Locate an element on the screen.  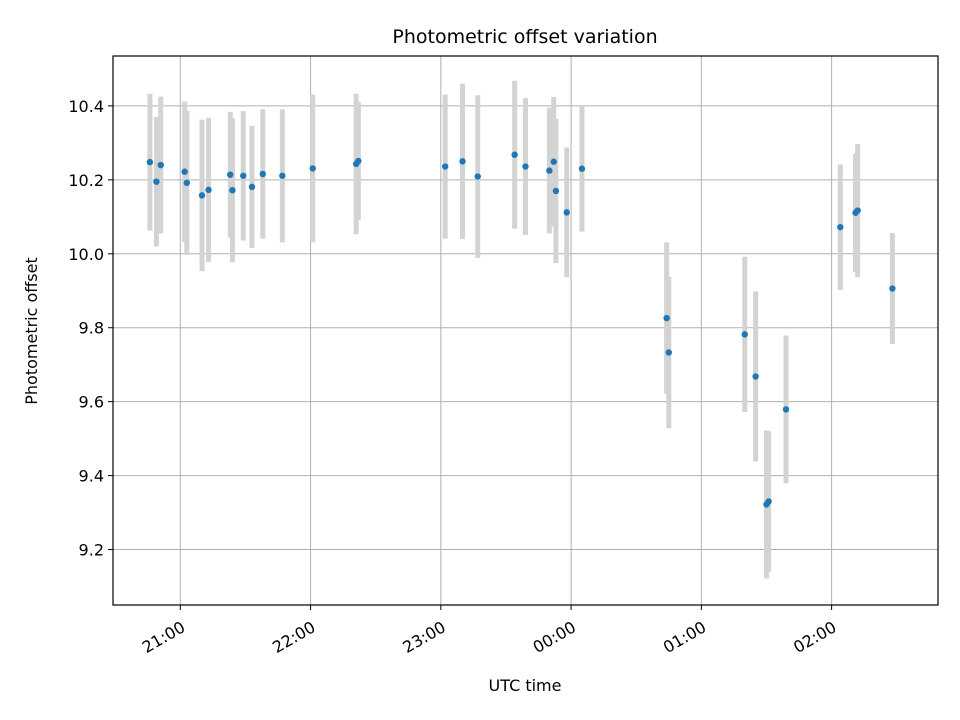
chart-title: Photometric offset variation is located at coordinates (524, 37).